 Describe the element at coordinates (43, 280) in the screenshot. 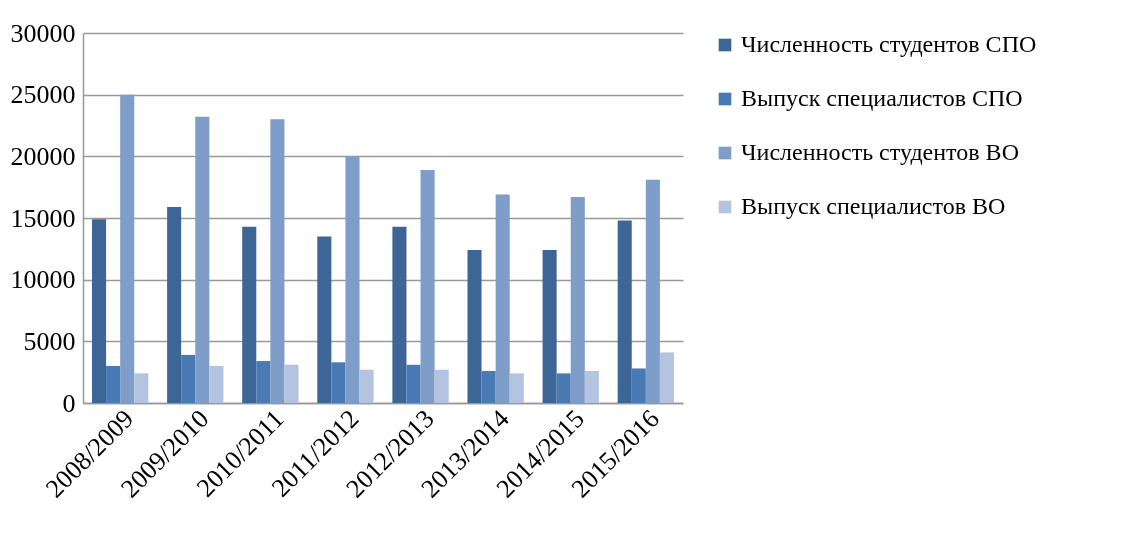

I see `y-tick-label: 10000` at that location.